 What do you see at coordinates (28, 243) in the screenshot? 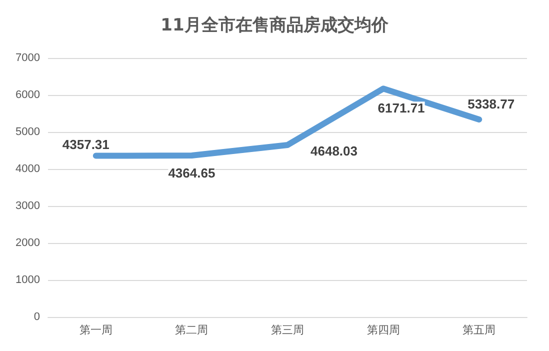
I see `y-tick-label: 2000` at bounding box center [28, 243].